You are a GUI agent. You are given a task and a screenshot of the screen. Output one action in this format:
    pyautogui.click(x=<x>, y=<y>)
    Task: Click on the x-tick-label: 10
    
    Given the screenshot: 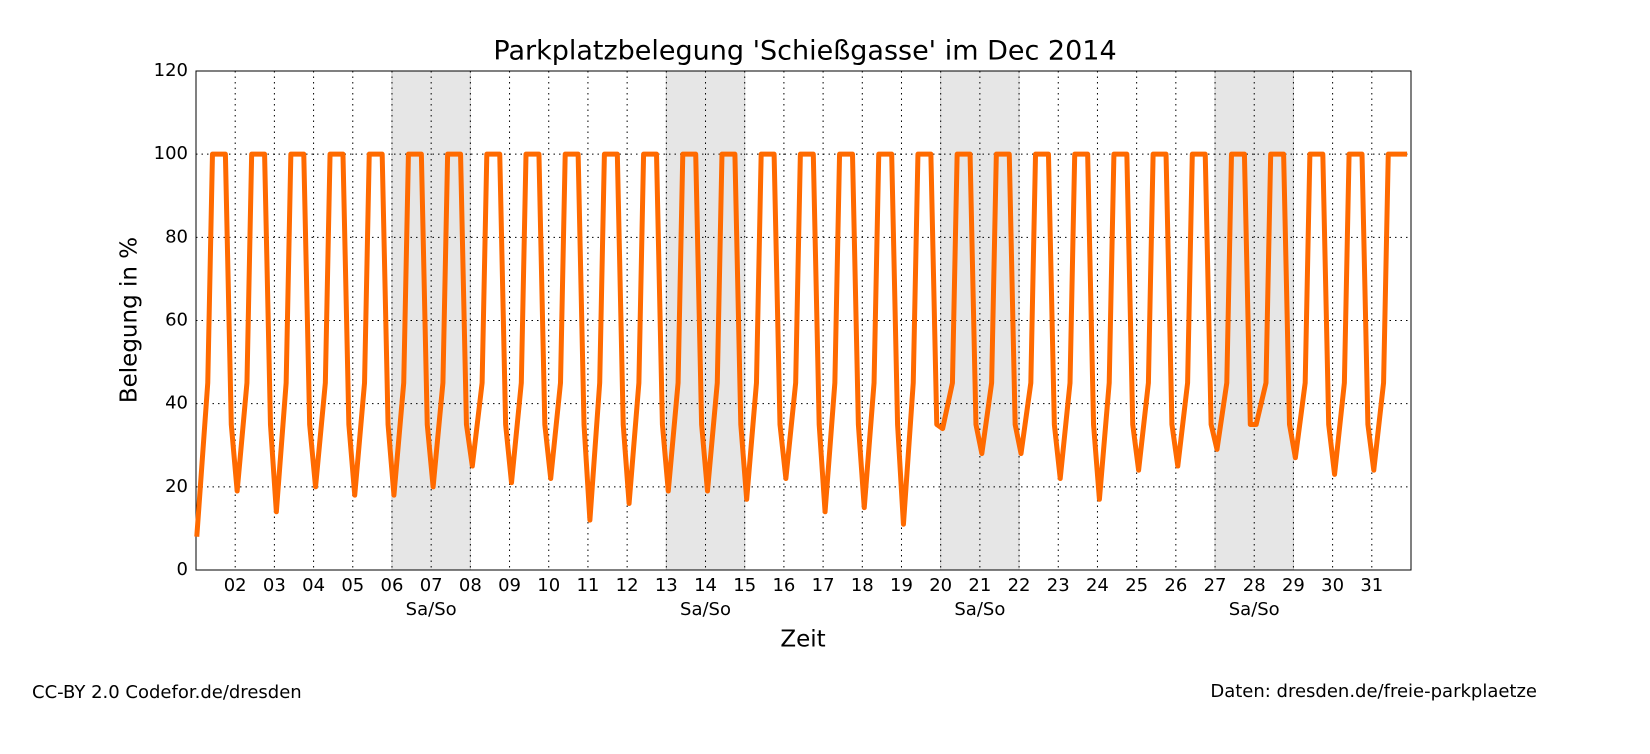 What is the action you would take?
    pyautogui.click(x=548, y=585)
    